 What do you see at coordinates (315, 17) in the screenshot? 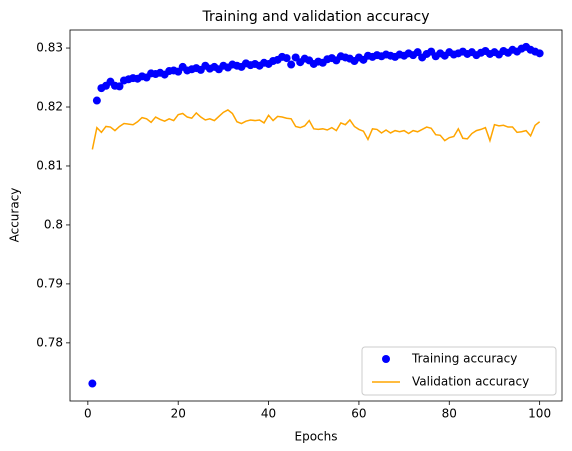
I see `chart-title: Training and validation accuracy` at bounding box center [315, 17].